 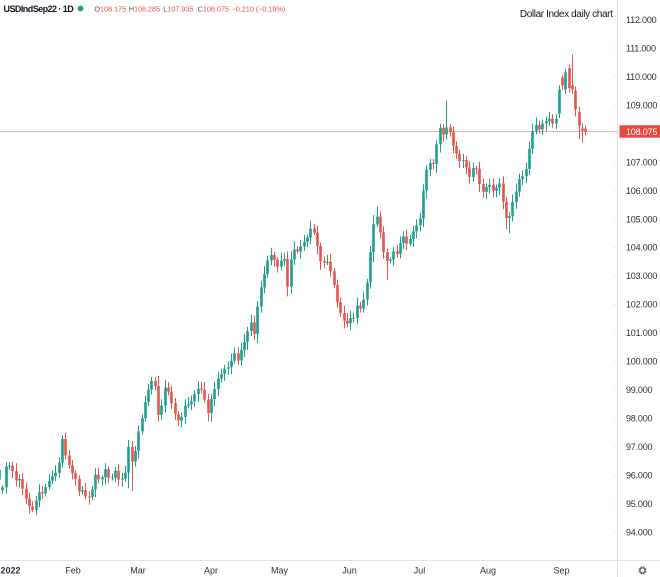 What do you see at coordinates (39, 9) in the screenshot?
I see `svg-text: USDIndSep22 · 1D` at bounding box center [39, 9].